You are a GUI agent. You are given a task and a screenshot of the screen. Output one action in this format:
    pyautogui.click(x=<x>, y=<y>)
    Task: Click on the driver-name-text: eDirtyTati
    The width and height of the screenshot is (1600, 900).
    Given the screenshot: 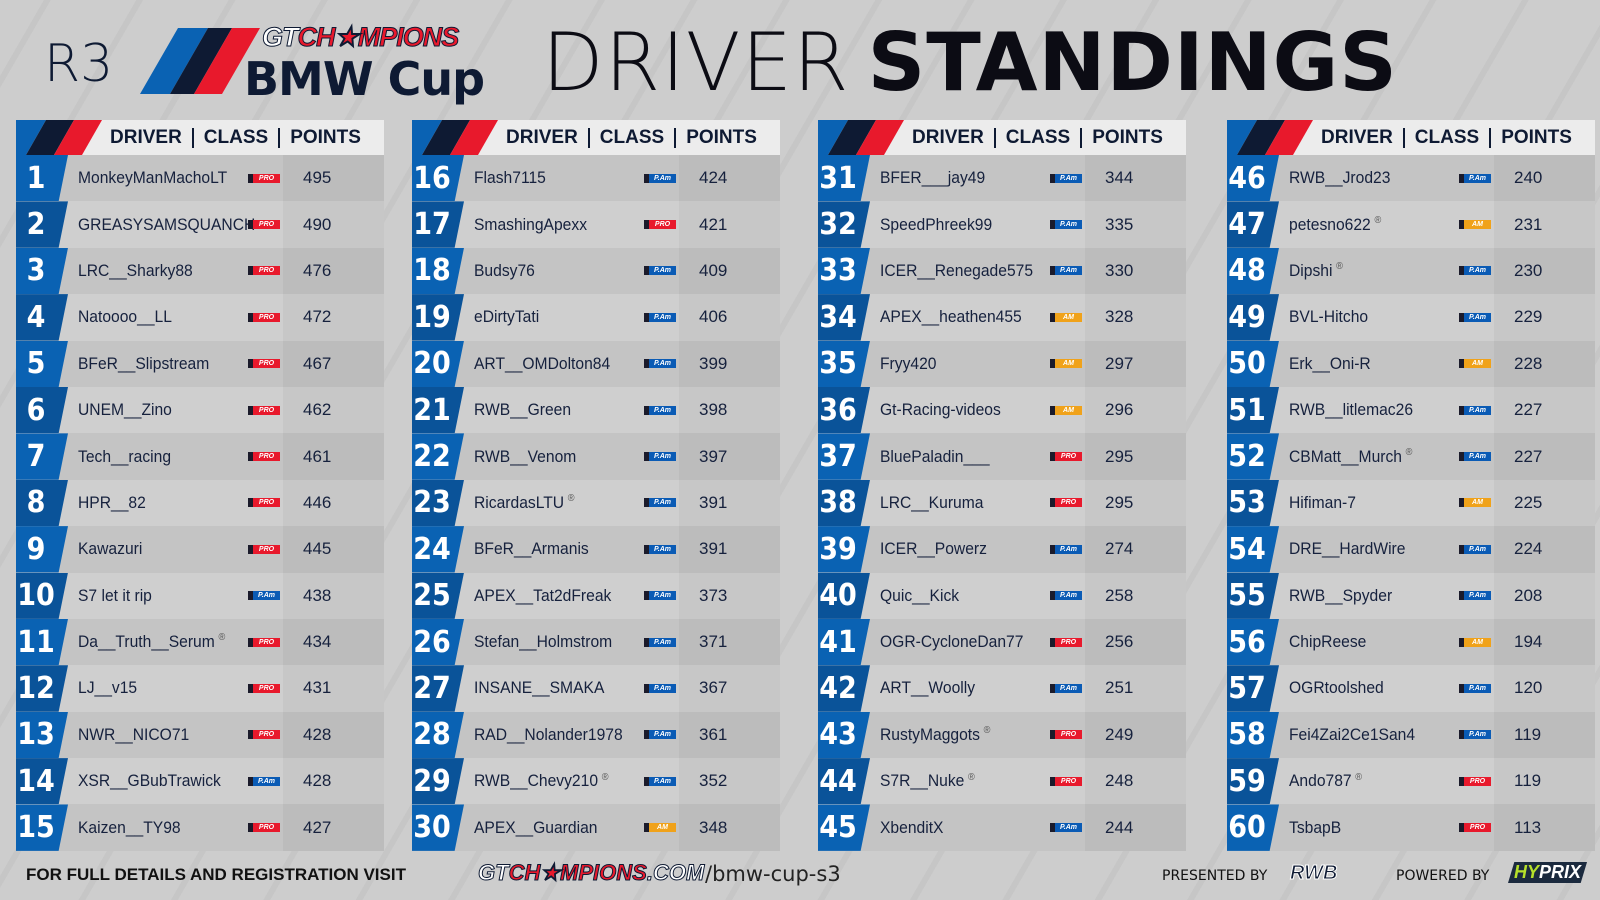 What is the action you would take?
    pyautogui.click(x=507, y=317)
    